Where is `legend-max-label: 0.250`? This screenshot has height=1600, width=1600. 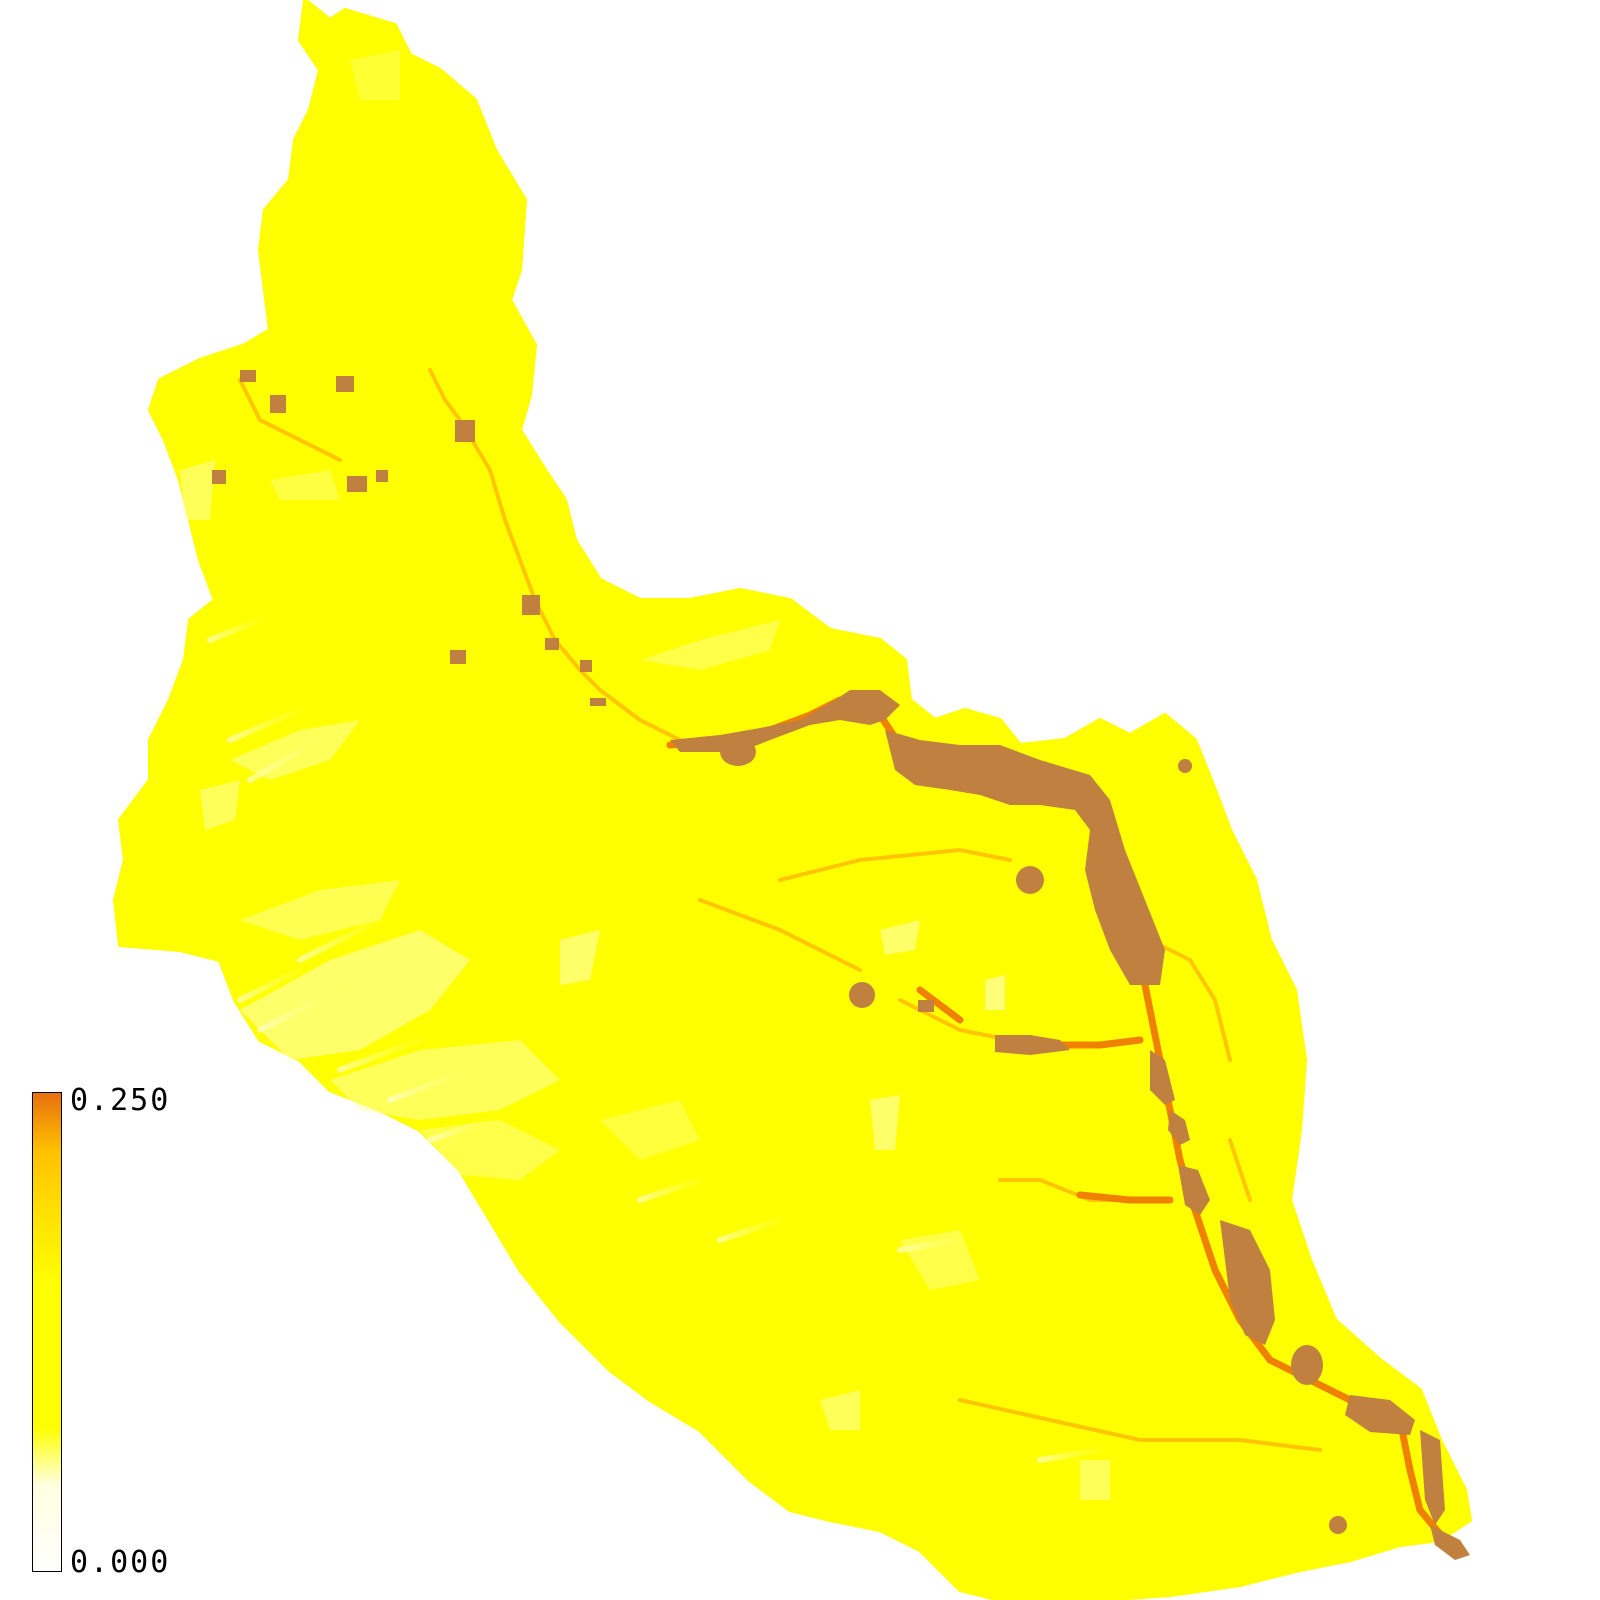 legend-max-label: 0.250 is located at coordinates (120, 1100).